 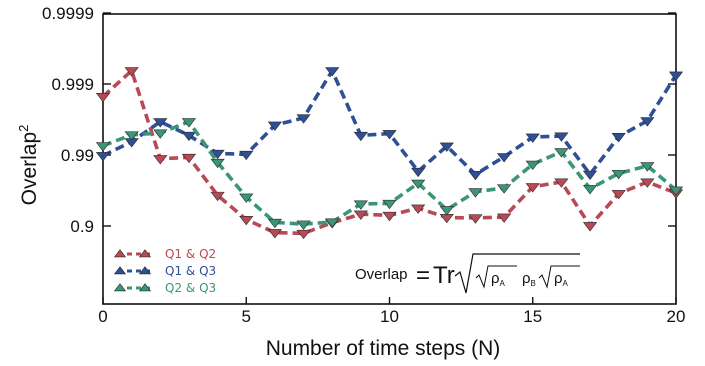 I want to click on formula-rho-b: ρB, so click(x=529, y=279).